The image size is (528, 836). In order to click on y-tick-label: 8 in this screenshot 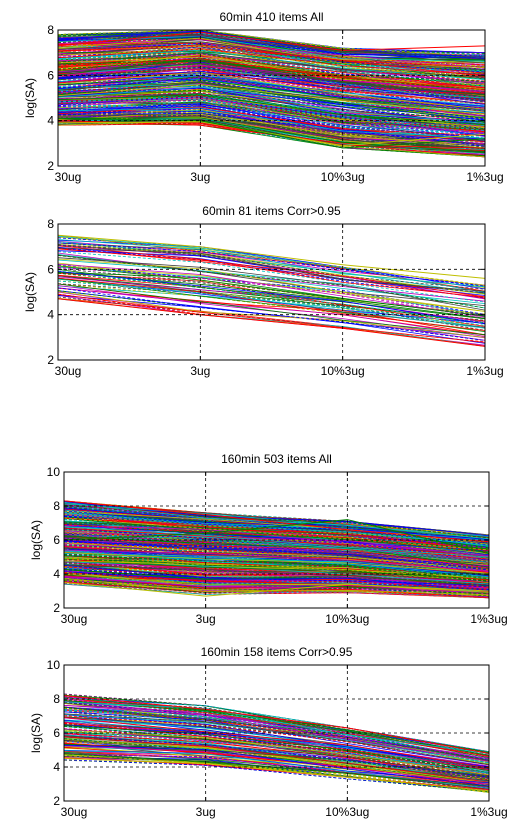, I will do `click(50, 30)`.